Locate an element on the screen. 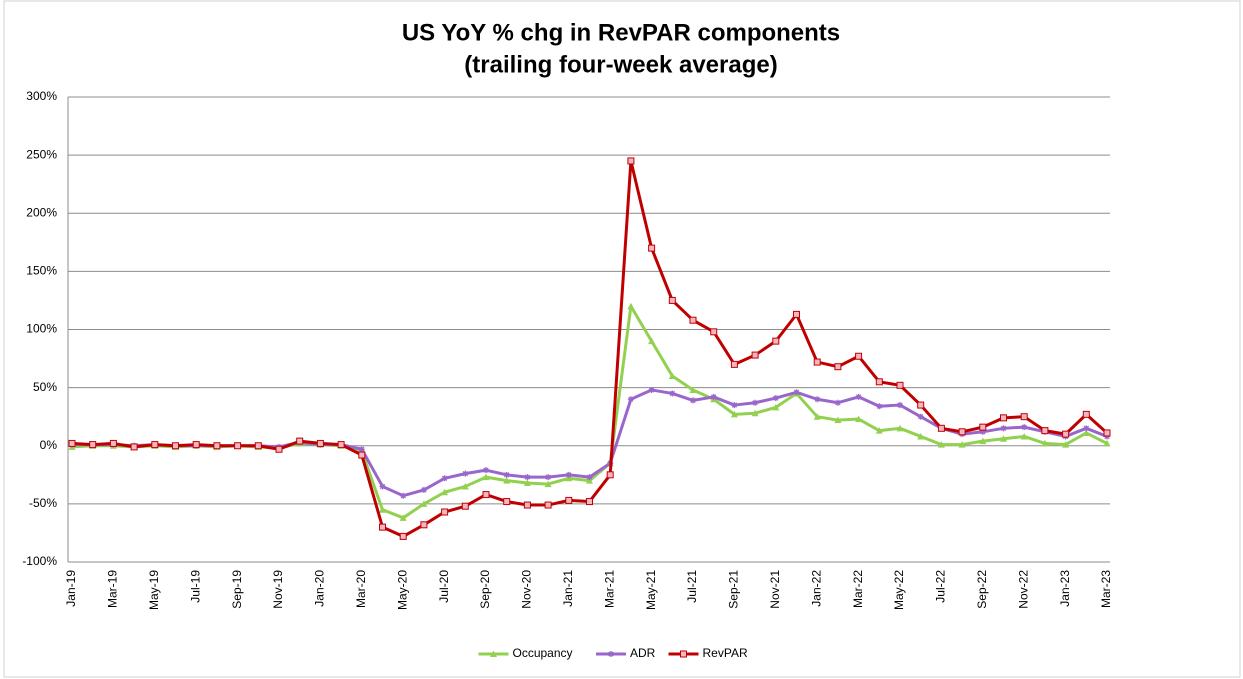 The width and height of the screenshot is (1243, 679). legend-label: RevPAR is located at coordinates (725, 653).